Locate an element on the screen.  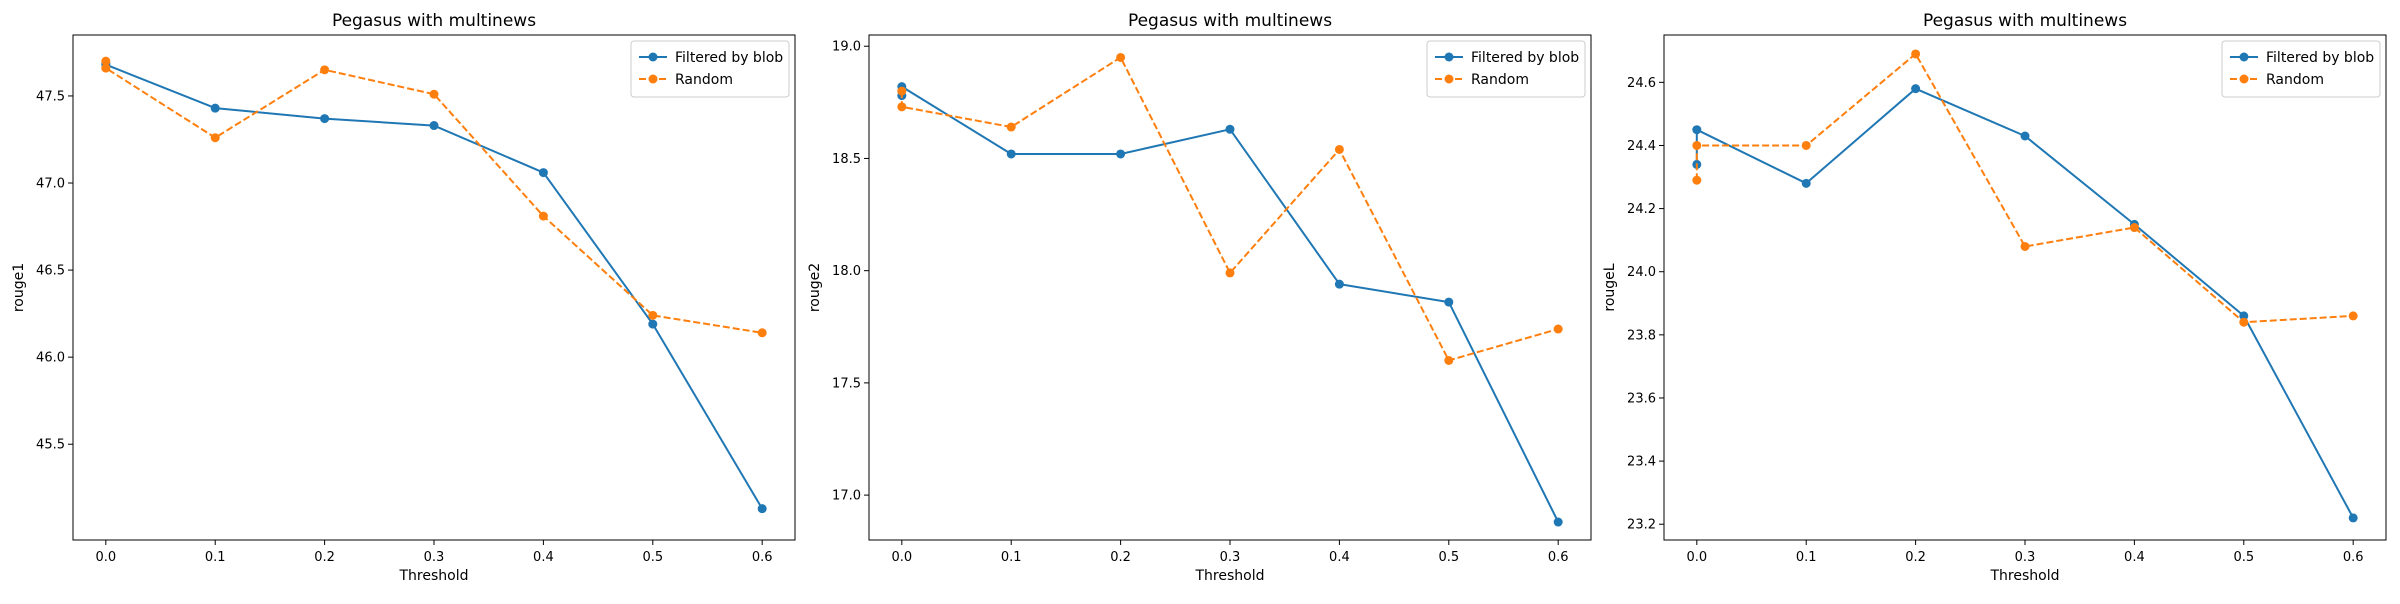
legend-label-3-1: Filtered by blob is located at coordinates (2320, 58).